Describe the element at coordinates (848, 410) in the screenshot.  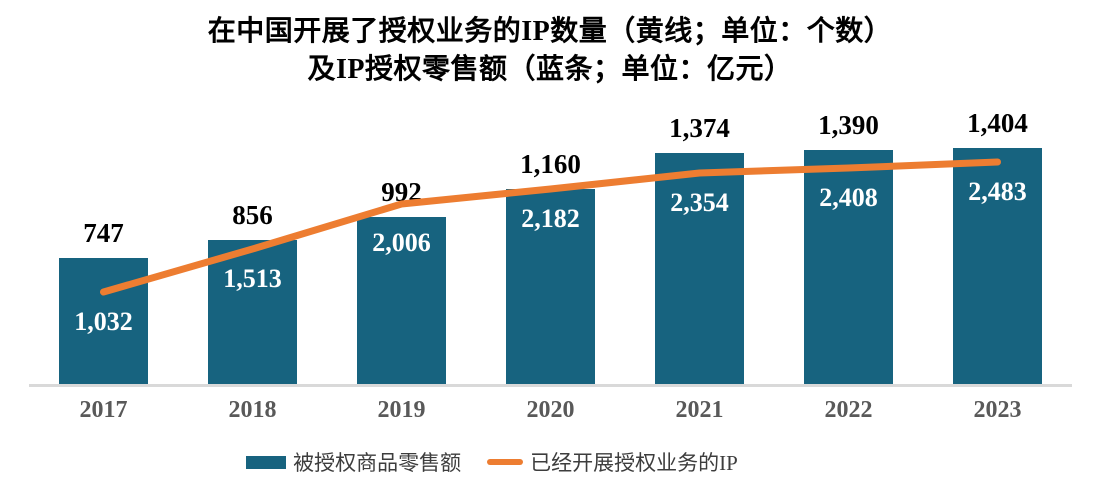
I see `x-axis-label-2022: 2022` at that location.